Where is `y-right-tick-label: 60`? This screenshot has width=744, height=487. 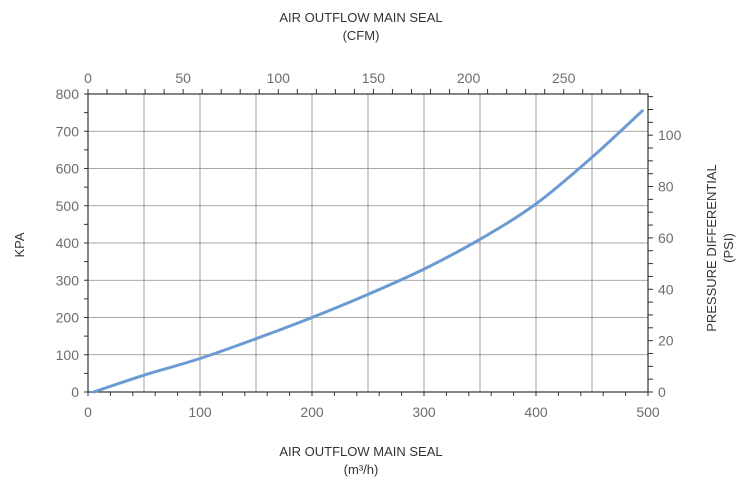 y-right-tick-label: 60 is located at coordinates (666, 238).